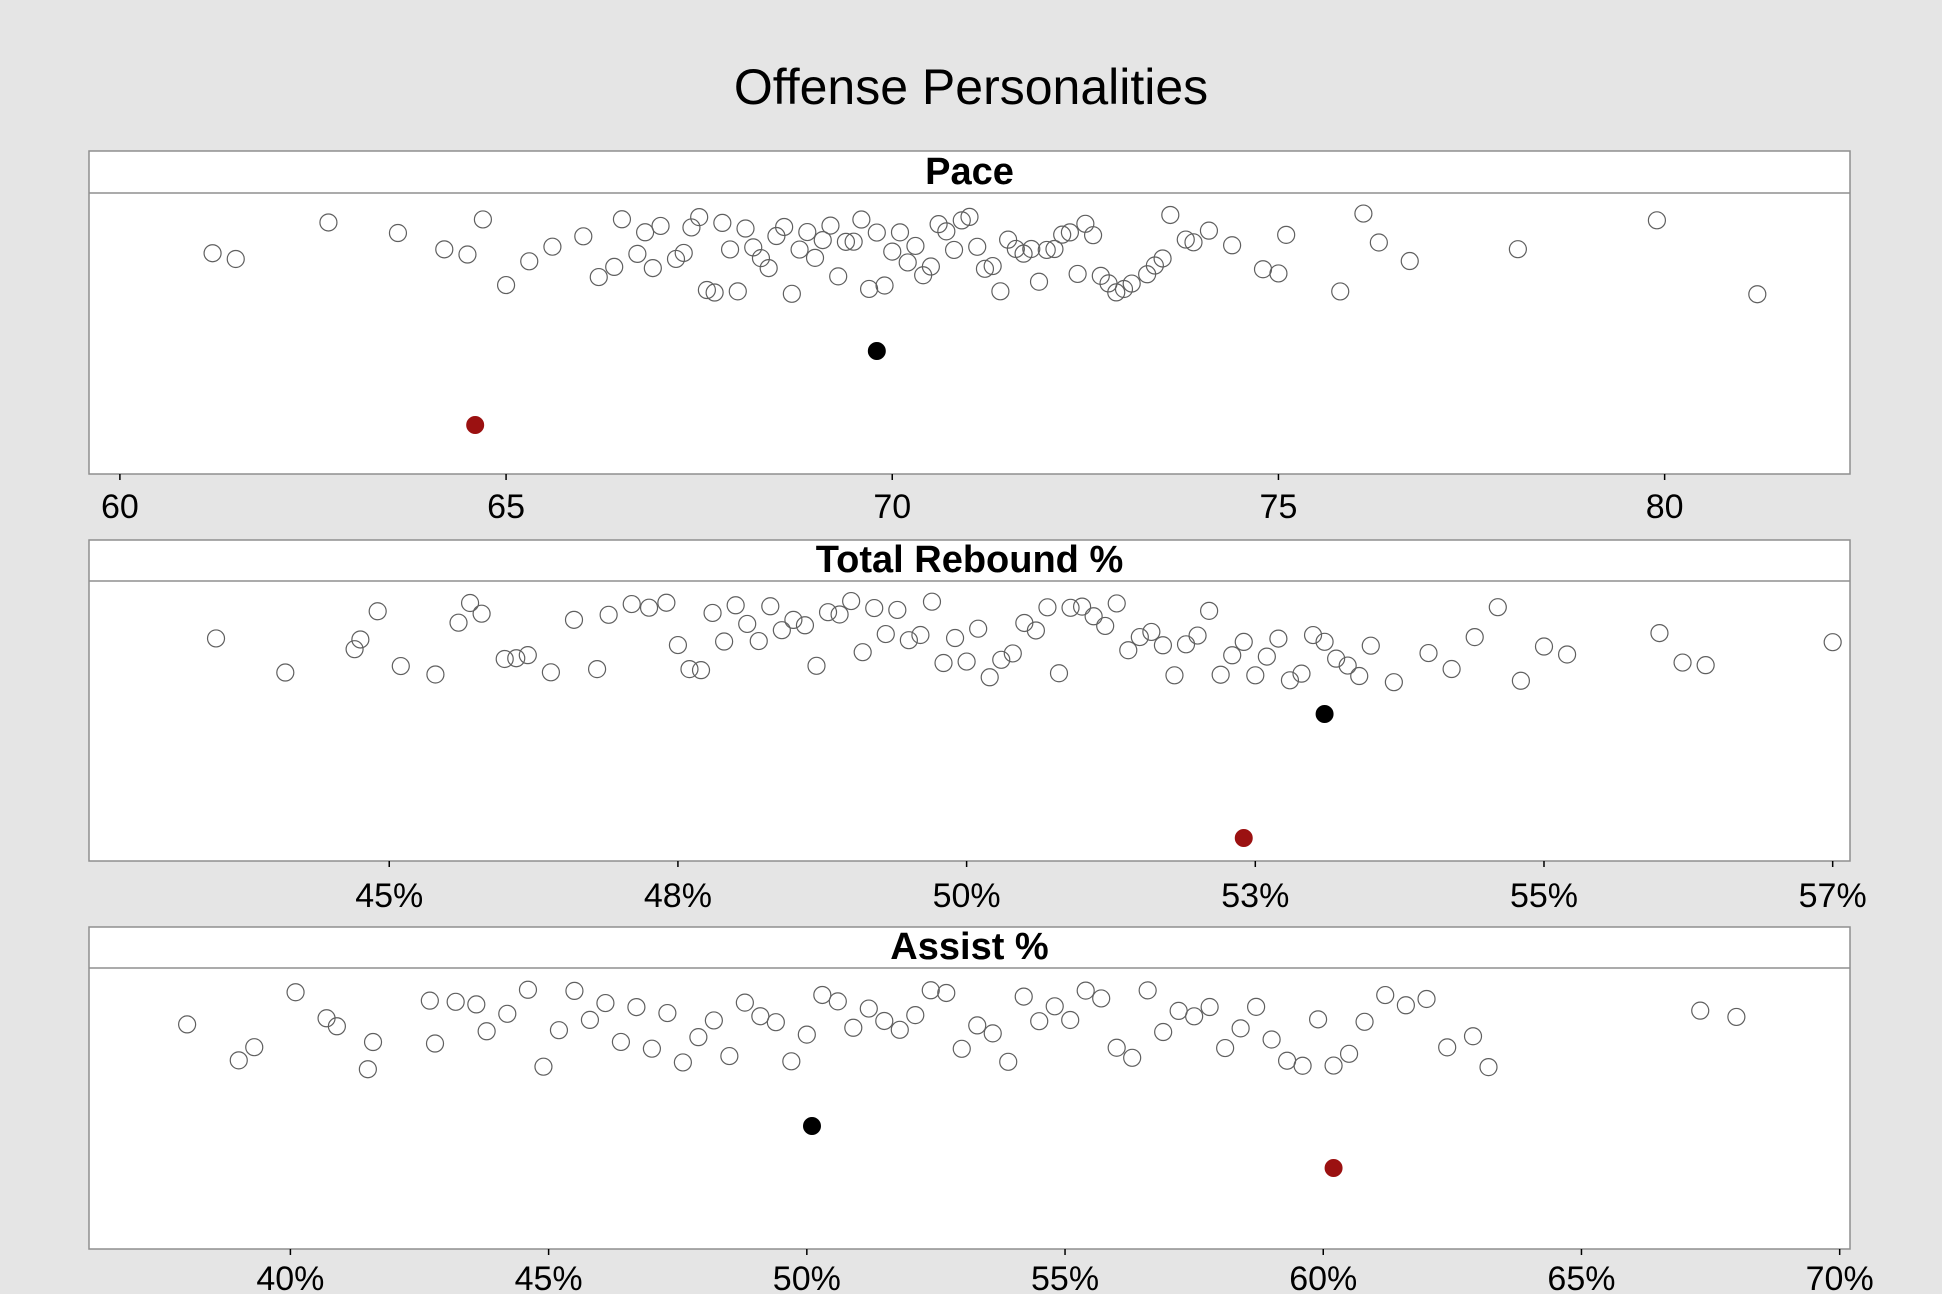  What do you see at coordinates (892, 507) in the screenshot?
I see `tick-label: 70` at bounding box center [892, 507].